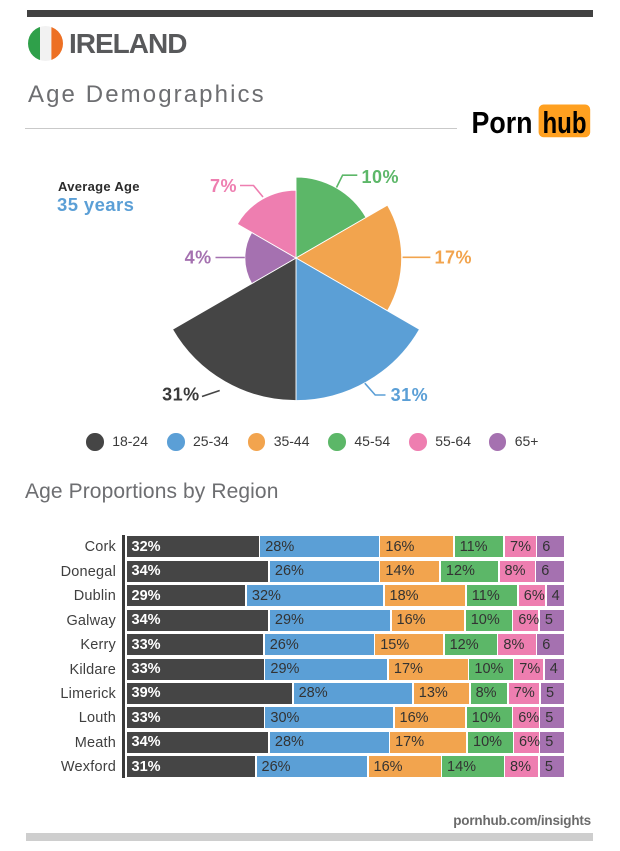 The width and height of the screenshot is (620, 851). Describe the element at coordinates (381, 177) in the screenshot. I see `svg-text: 10%` at that location.